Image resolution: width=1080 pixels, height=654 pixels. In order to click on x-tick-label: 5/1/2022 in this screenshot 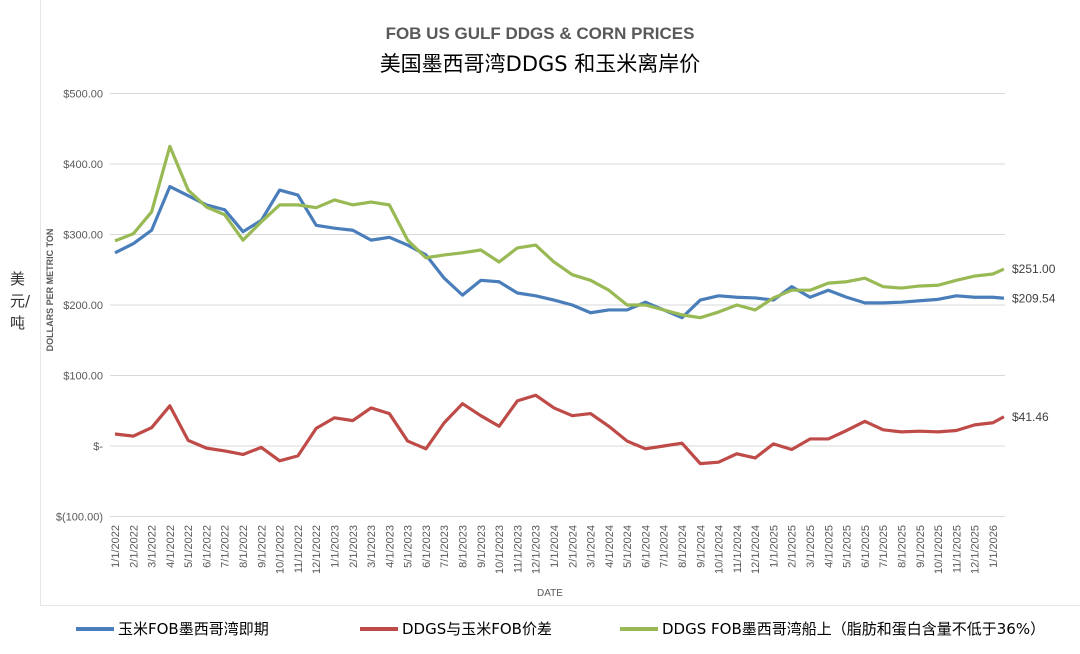, I will do `click(189, 546)`.